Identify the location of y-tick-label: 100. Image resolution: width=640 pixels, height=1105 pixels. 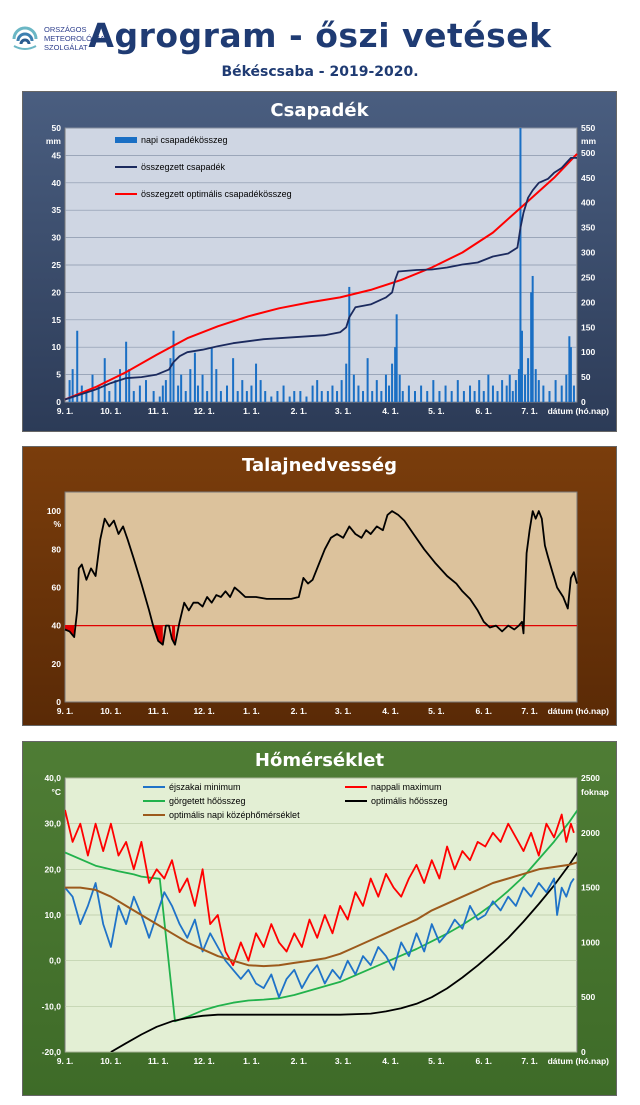
(54, 511).